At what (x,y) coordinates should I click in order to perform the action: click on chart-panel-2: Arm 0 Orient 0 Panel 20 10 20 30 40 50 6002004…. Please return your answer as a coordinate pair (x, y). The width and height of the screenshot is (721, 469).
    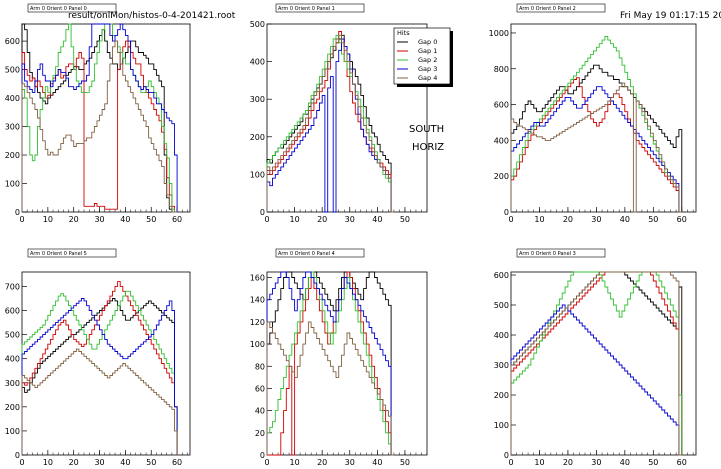
    Looking at the image, I should click on (593, 113).